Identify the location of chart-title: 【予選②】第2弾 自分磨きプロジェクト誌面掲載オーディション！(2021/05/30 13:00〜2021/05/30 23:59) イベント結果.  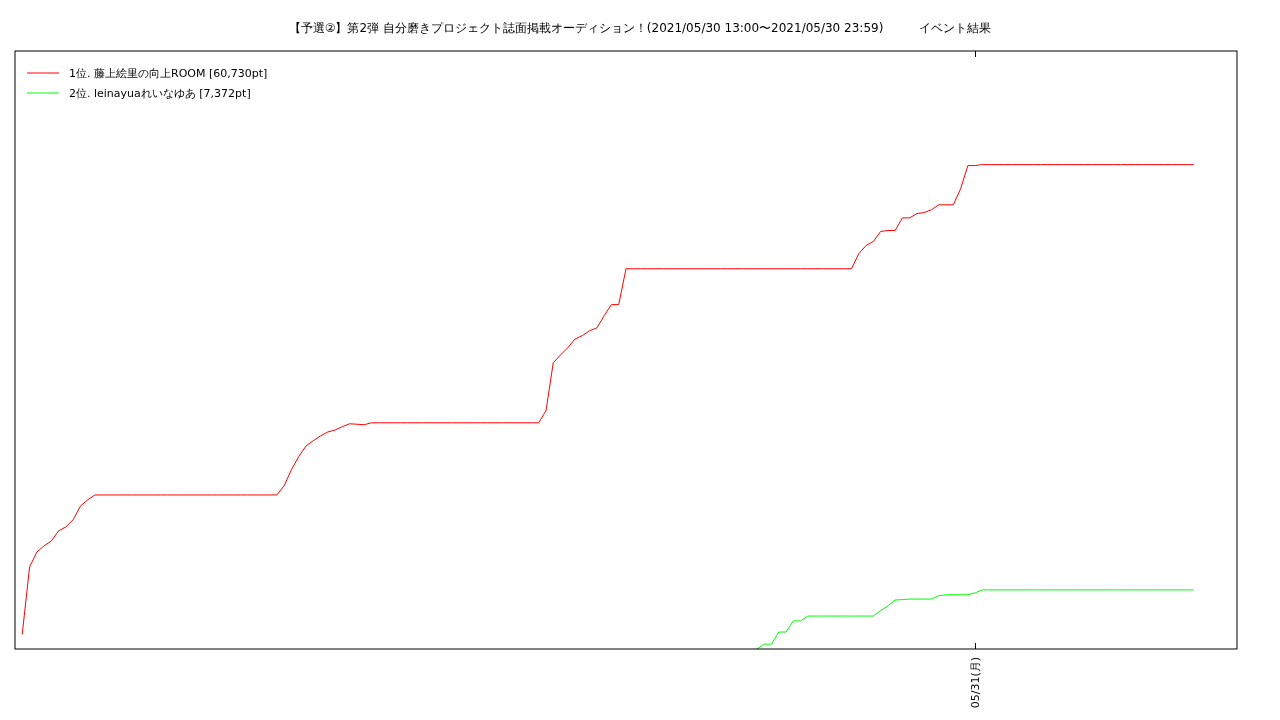
(640, 28).